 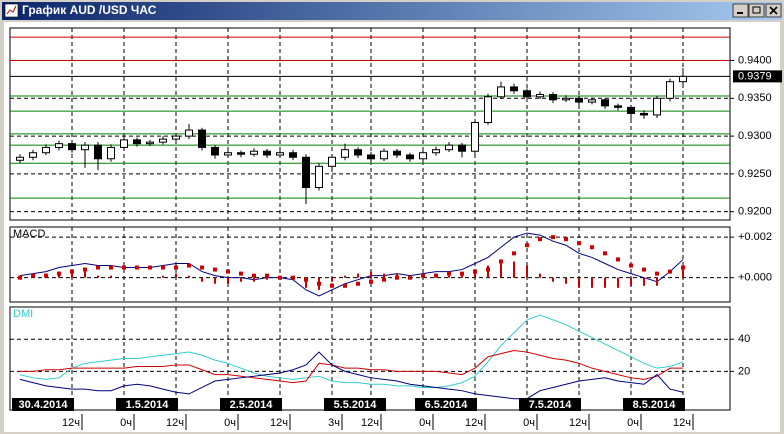 What do you see at coordinates (29, 234) in the screenshot?
I see `panel-title: MACD` at bounding box center [29, 234].